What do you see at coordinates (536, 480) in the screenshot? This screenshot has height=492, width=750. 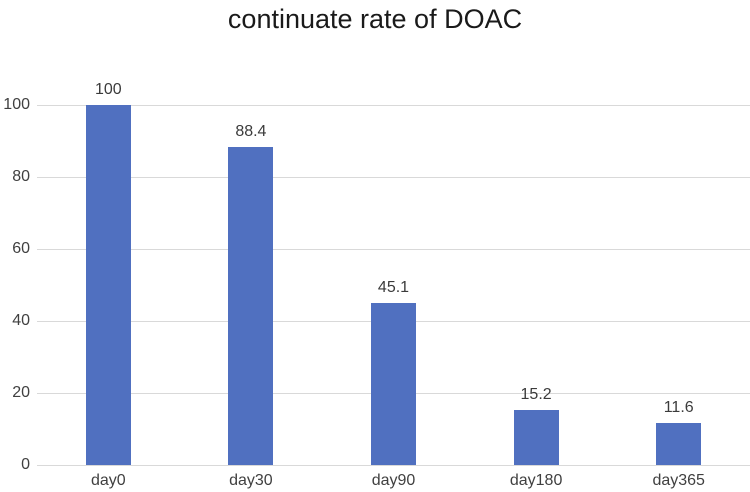 I see `x-tick-label: day180` at bounding box center [536, 480].